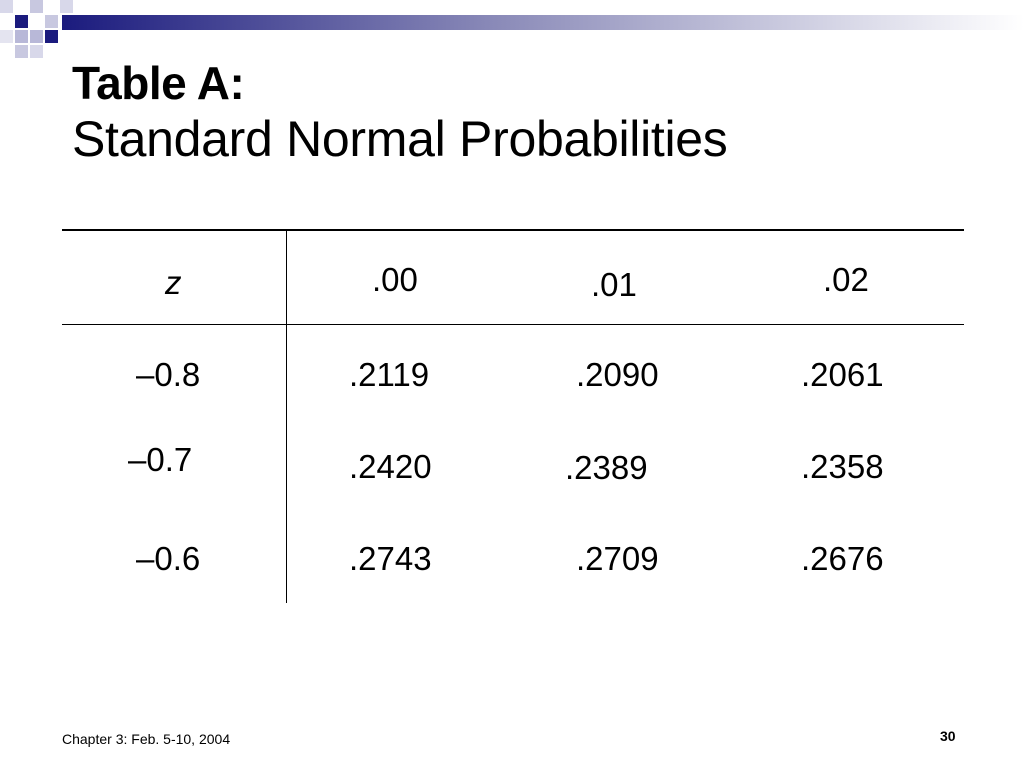 The height and width of the screenshot is (768, 1024). What do you see at coordinates (512, 29) in the screenshot?
I see `header-decoration` at bounding box center [512, 29].